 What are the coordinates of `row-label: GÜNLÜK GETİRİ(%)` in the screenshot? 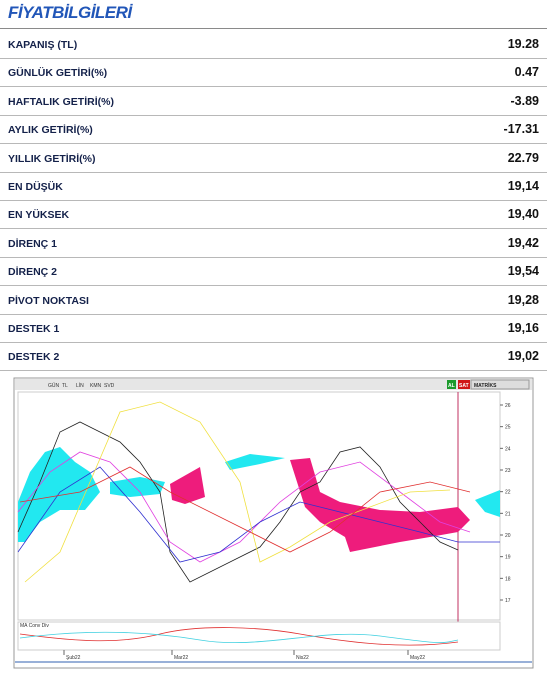 It's located at (58, 73).